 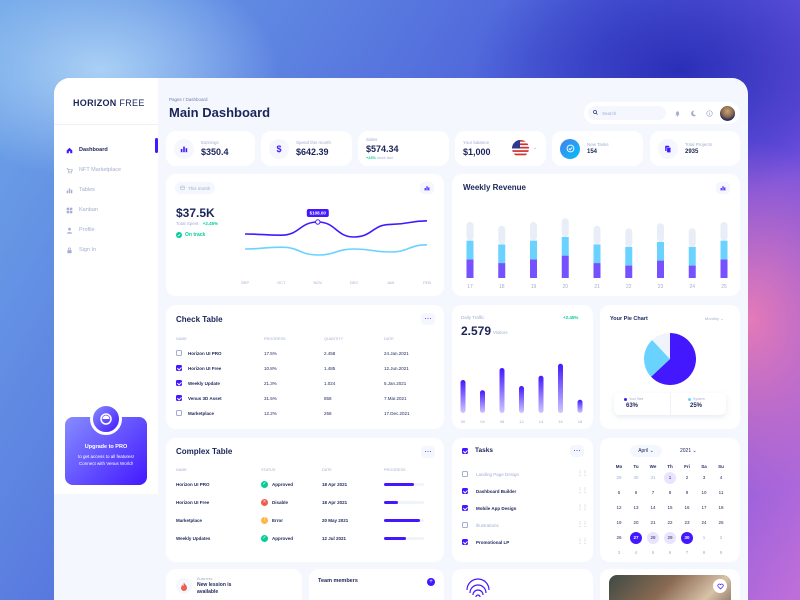 I want to click on calendar-day: 19, so click(x=619, y=522).